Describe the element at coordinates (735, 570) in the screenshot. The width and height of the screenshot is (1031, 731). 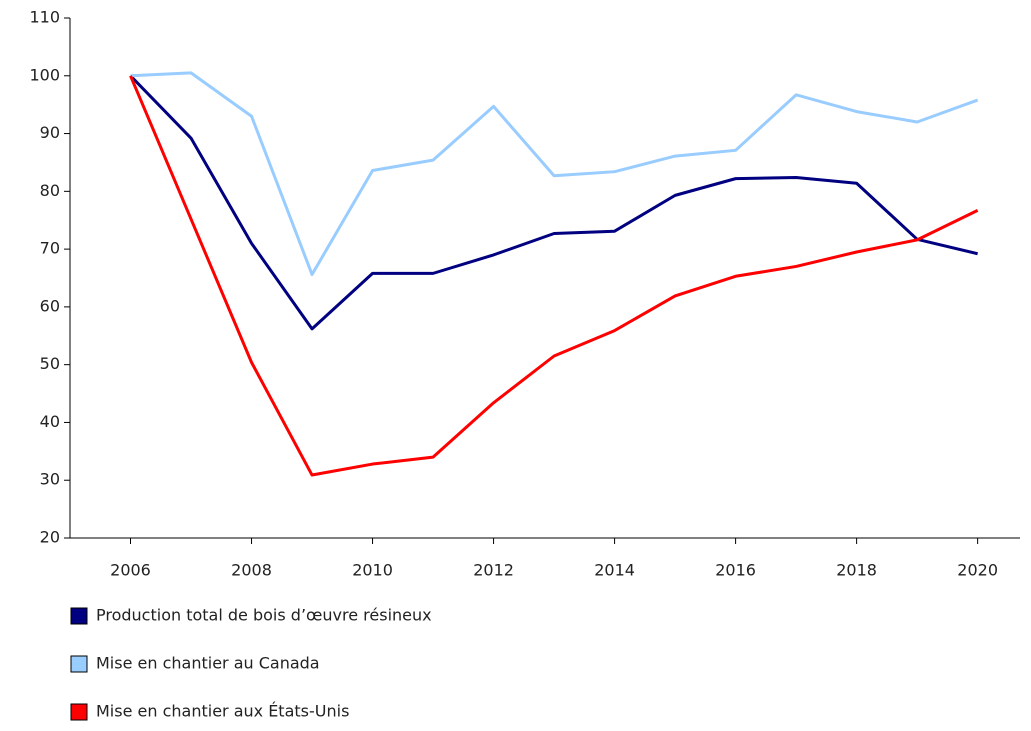
I see `x-tick-label: 2016` at that location.